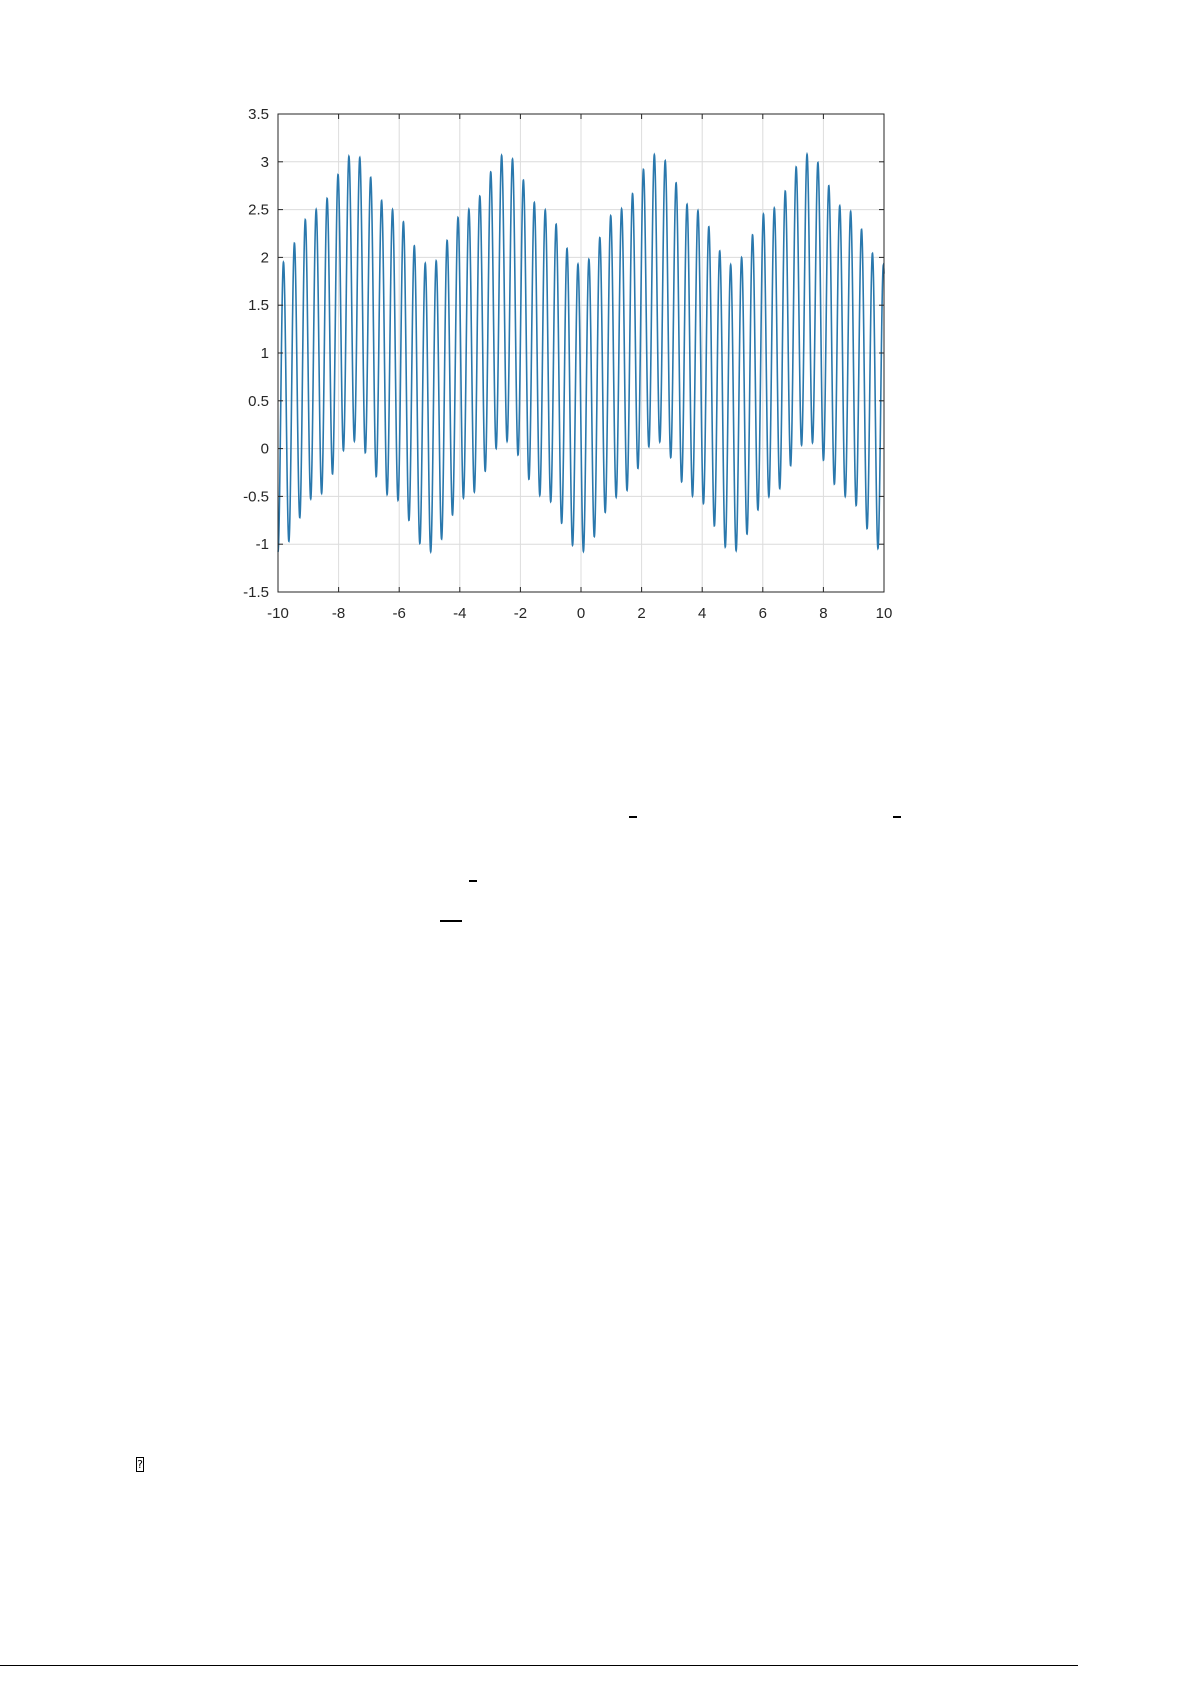 The height and width of the screenshot is (1685, 1192). Describe the element at coordinates (258, 210) in the screenshot. I see `y-tick-label: 2.5` at that location.